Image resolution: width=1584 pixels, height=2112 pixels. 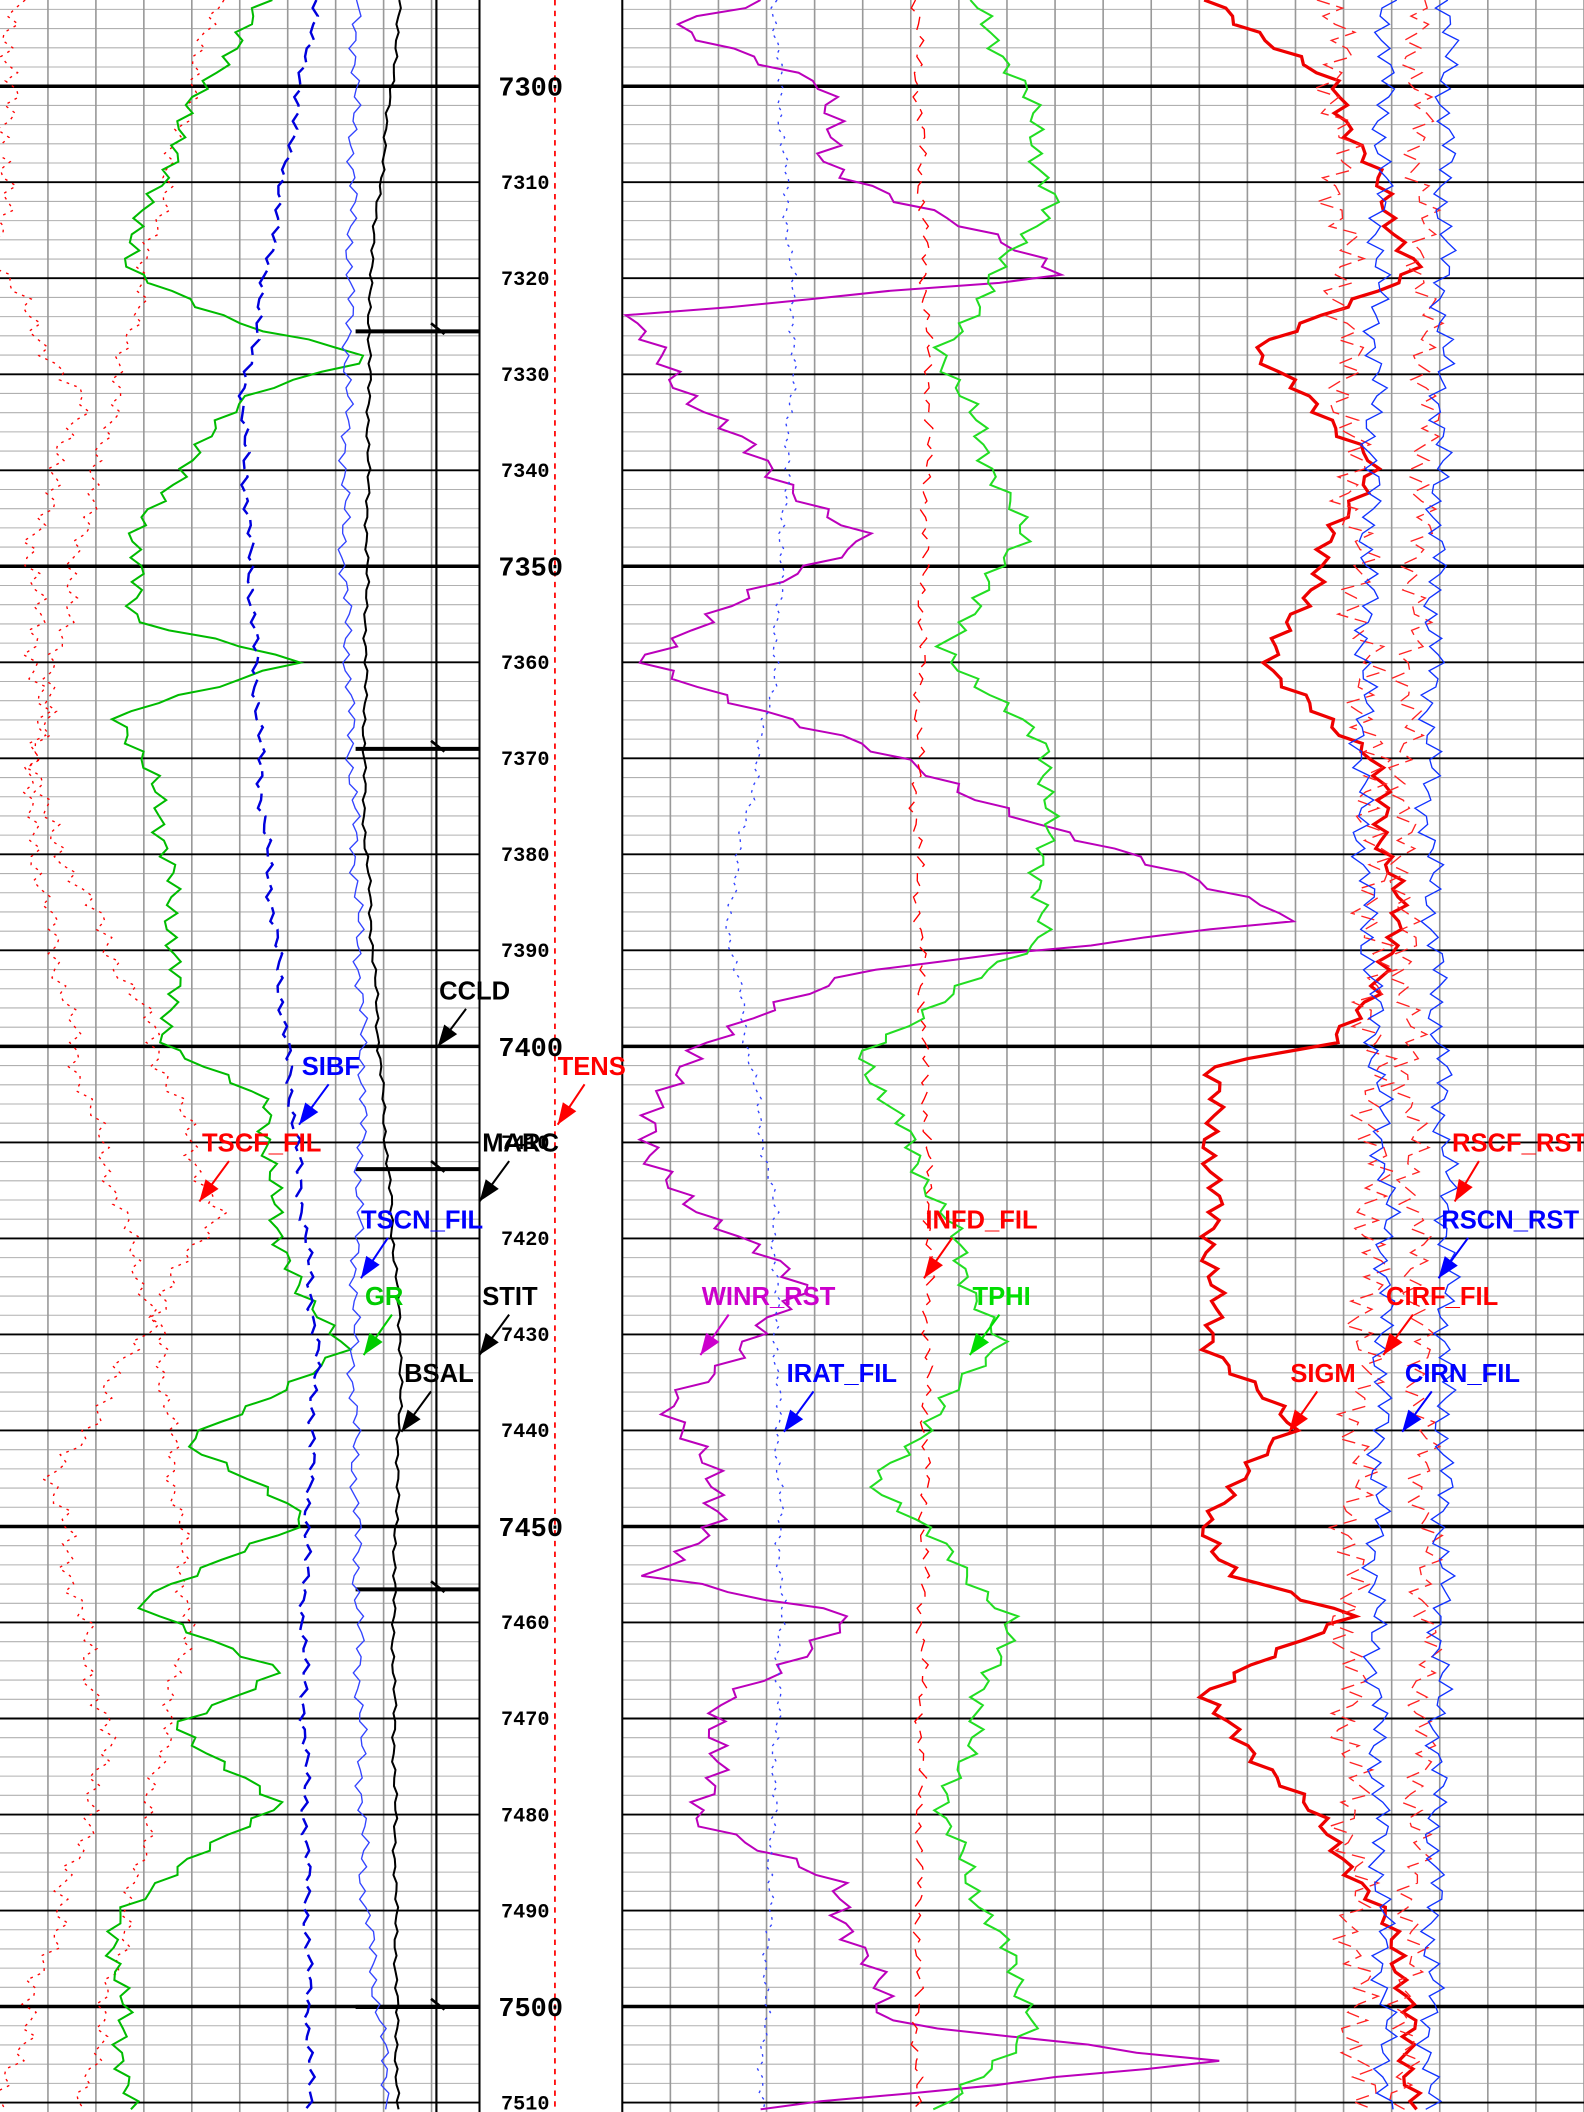 I want to click on rscf-curve, so click(x=1355, y=1055).